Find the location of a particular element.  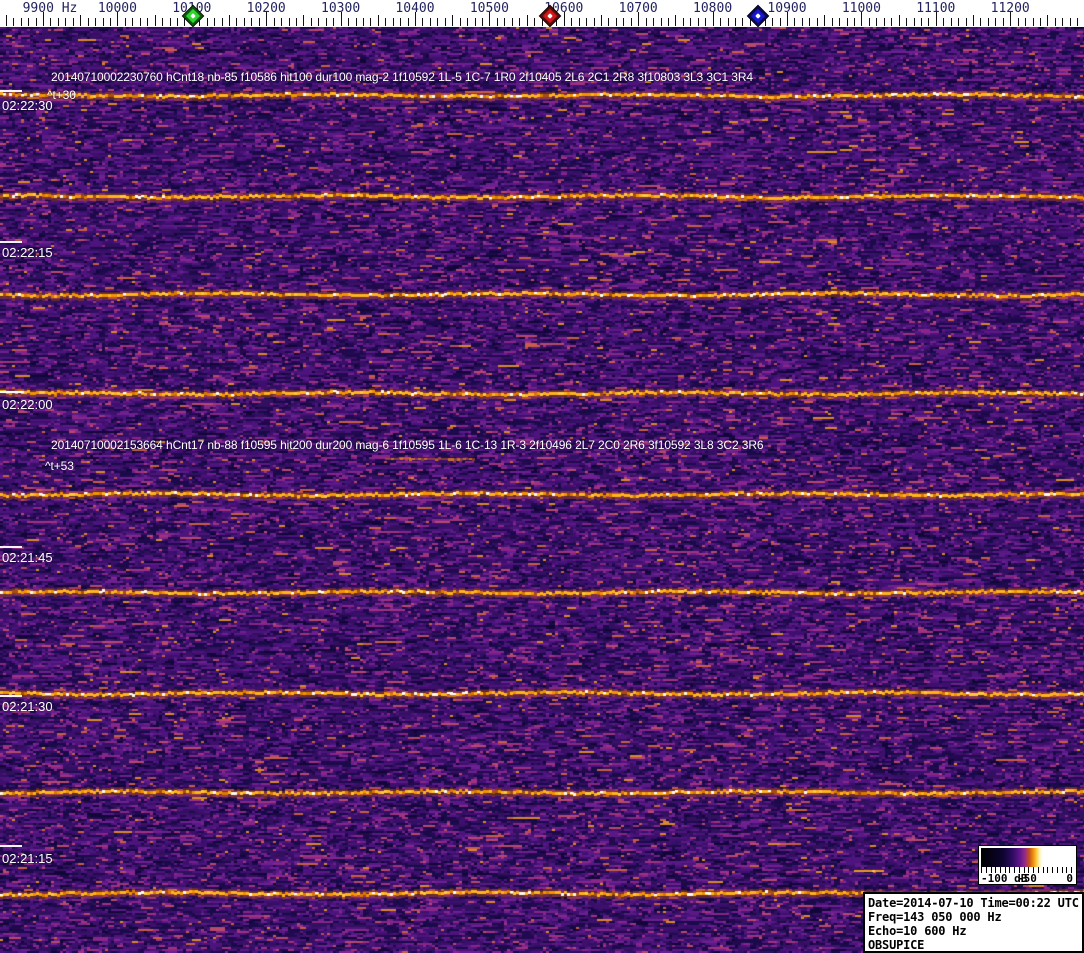

time-label: 02:22:30 is located at coordinates (27, 105).